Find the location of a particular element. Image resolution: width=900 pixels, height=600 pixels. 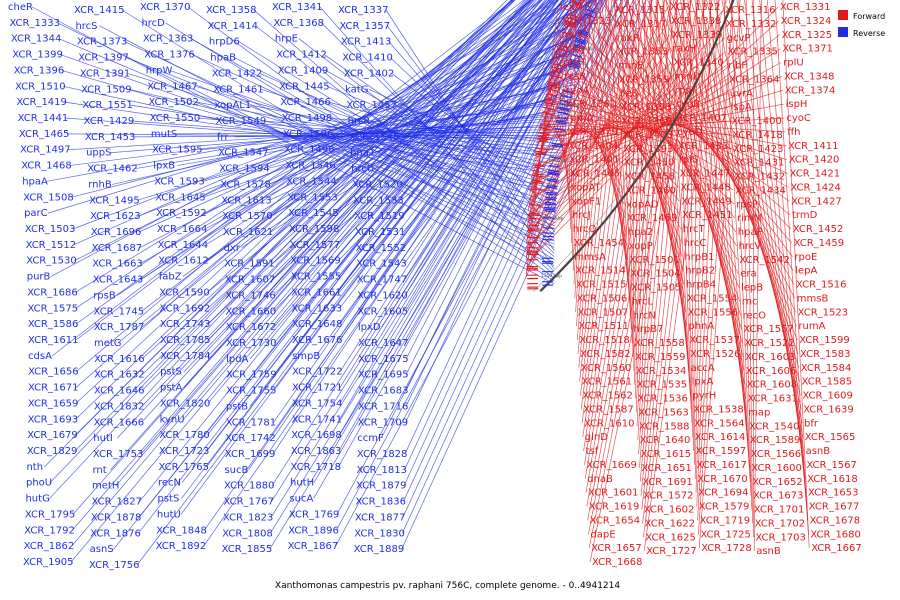

forward-gene-label: XCR_1407 is located at coordinates (701, 118).